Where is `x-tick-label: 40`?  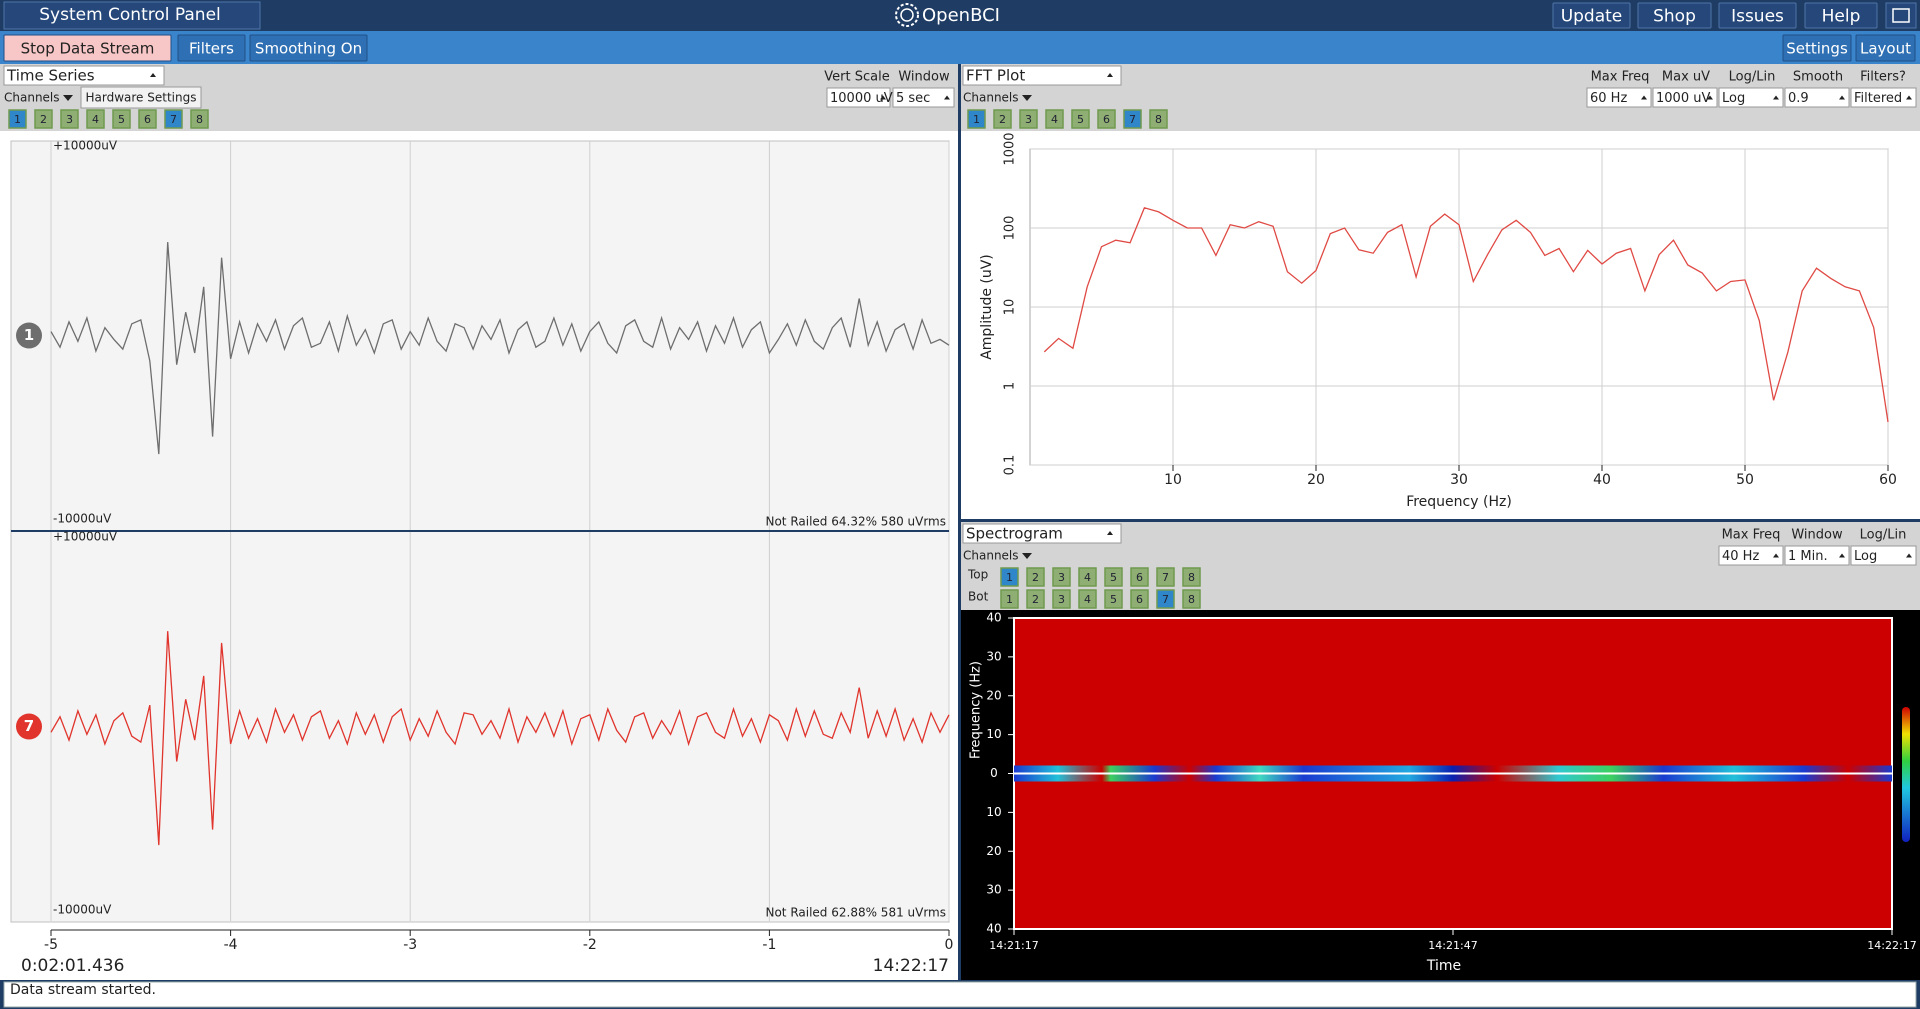 x-tick-label: 40 is located at coordinates (1602, 480).